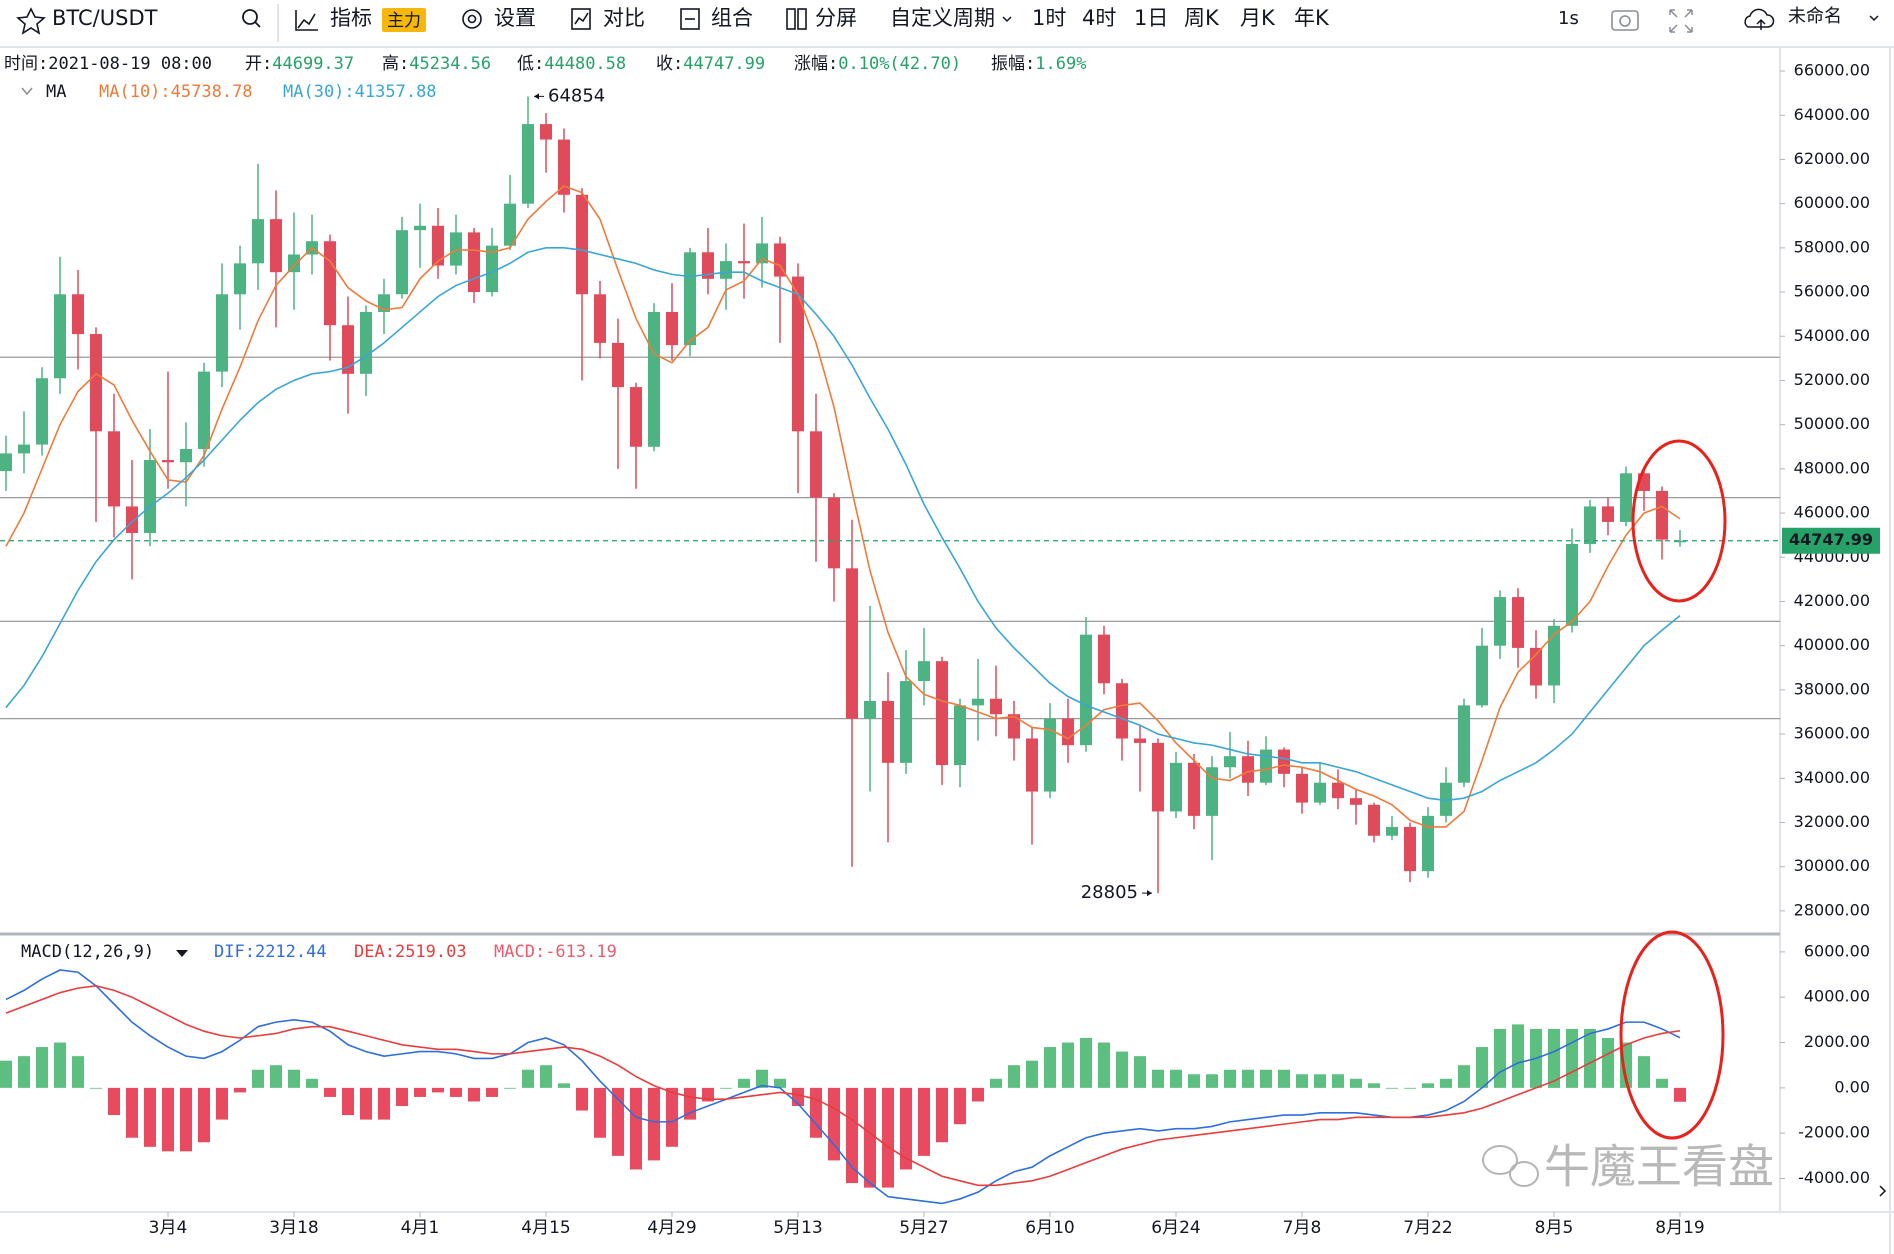 The image size is (1894, 1254). What do you see at coordinates (26, 64) in the screenshot?
I see `info-label: 时间:` at bounding box center [26, 64].